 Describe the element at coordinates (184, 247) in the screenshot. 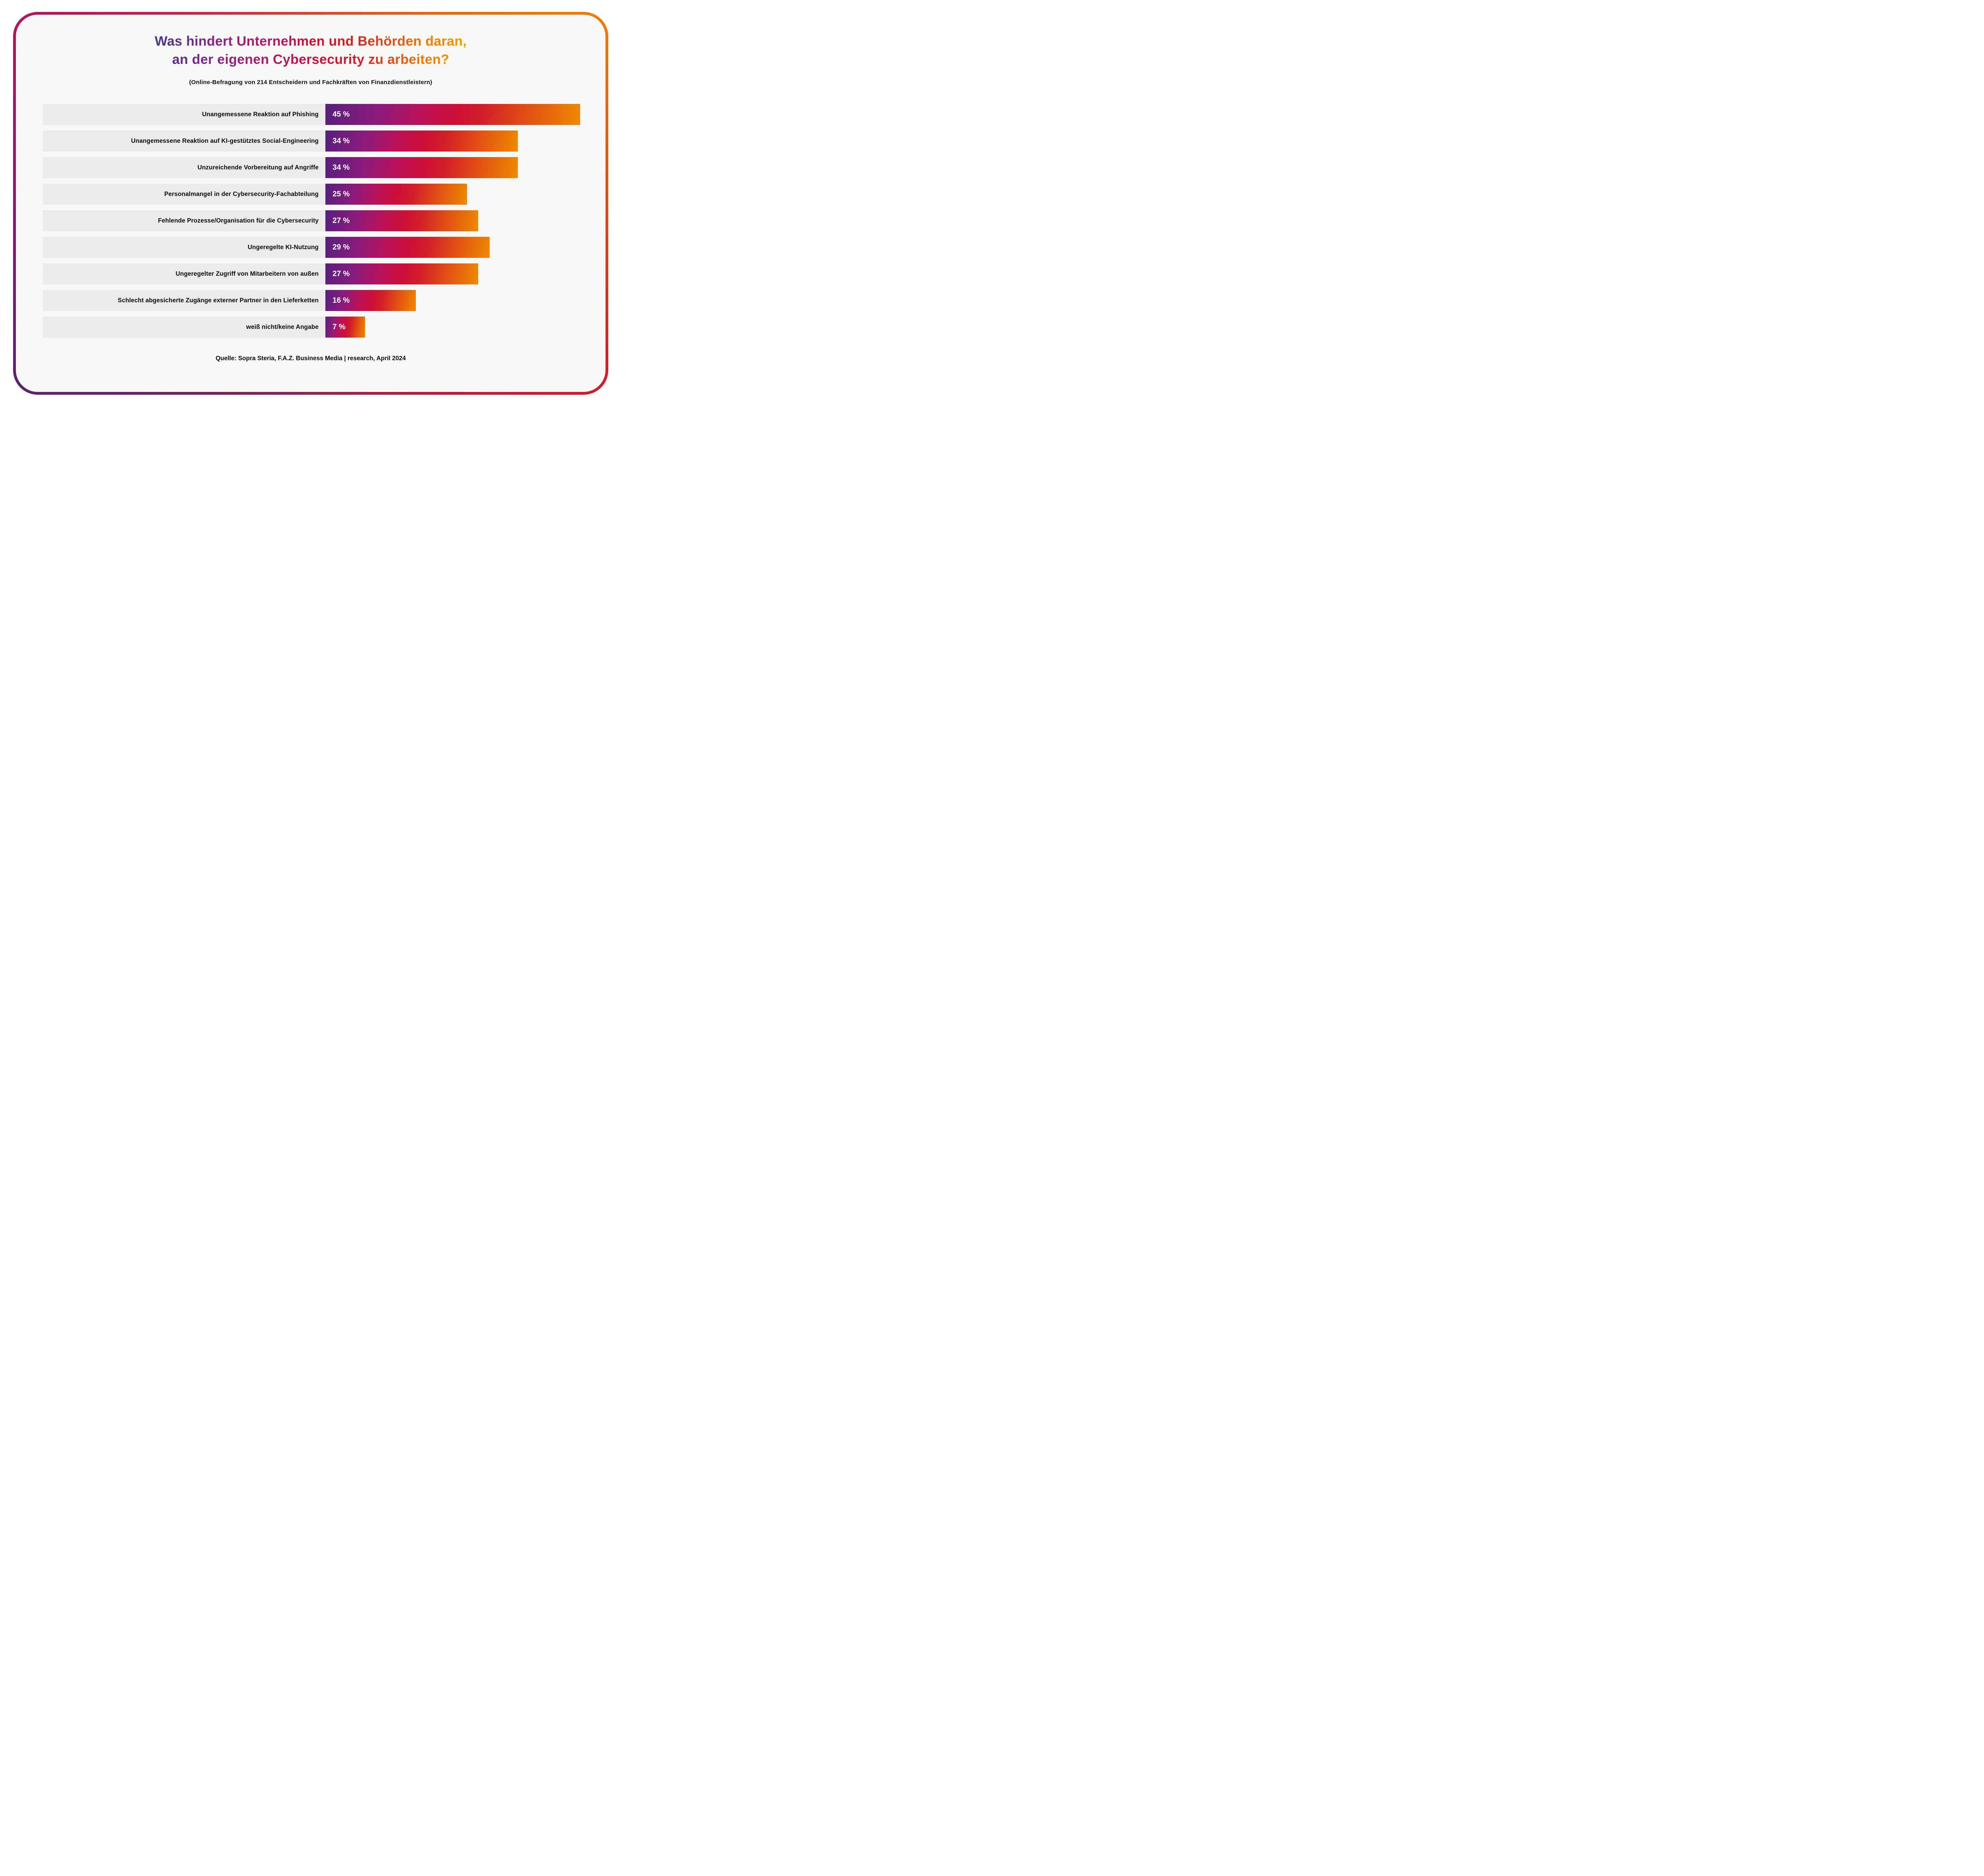

I see `bar-label: Ungeregelte KI-Nutzung` at that location.